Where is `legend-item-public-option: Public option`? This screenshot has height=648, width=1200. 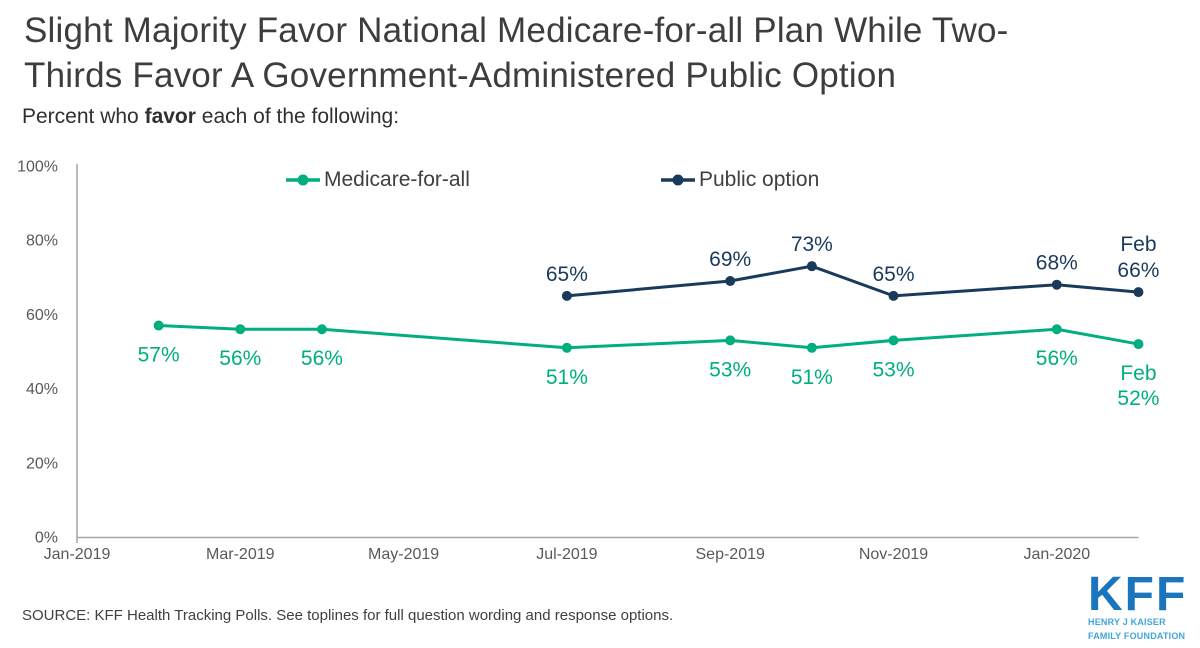 legend-item-public-option: Public option is located at coordinates (739, 180).